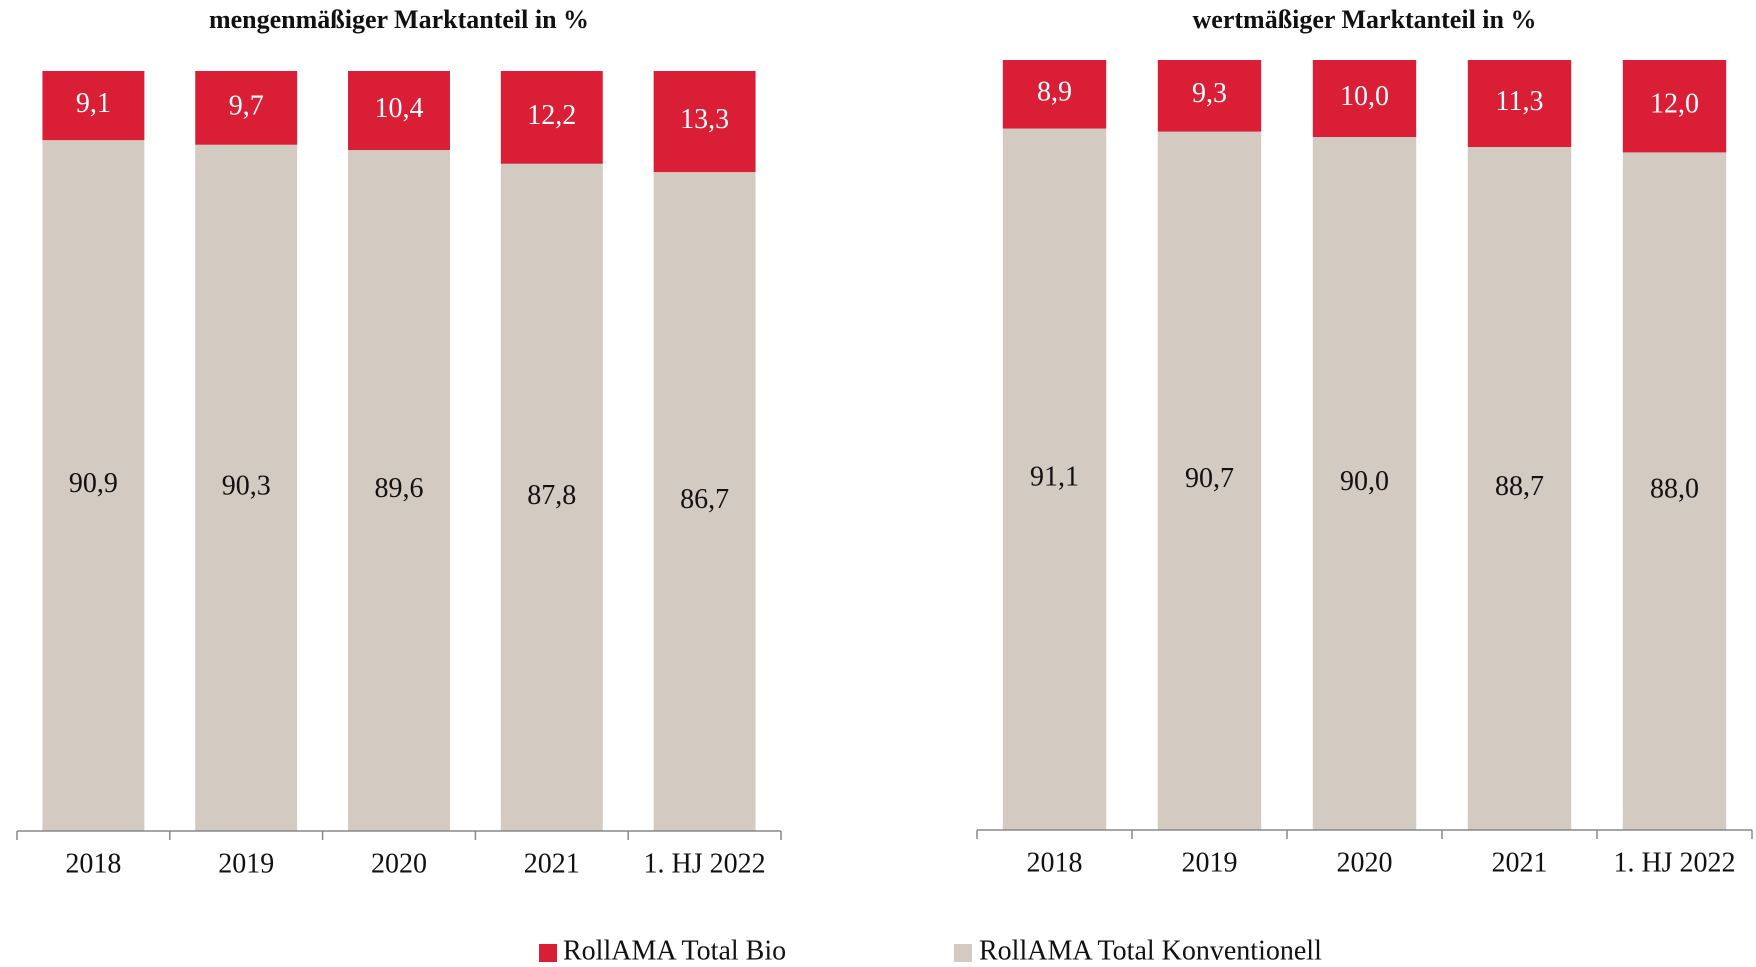 This screenshot has width=1756, height=967. I want to click on value-label: 12,2, so click(551, 115).